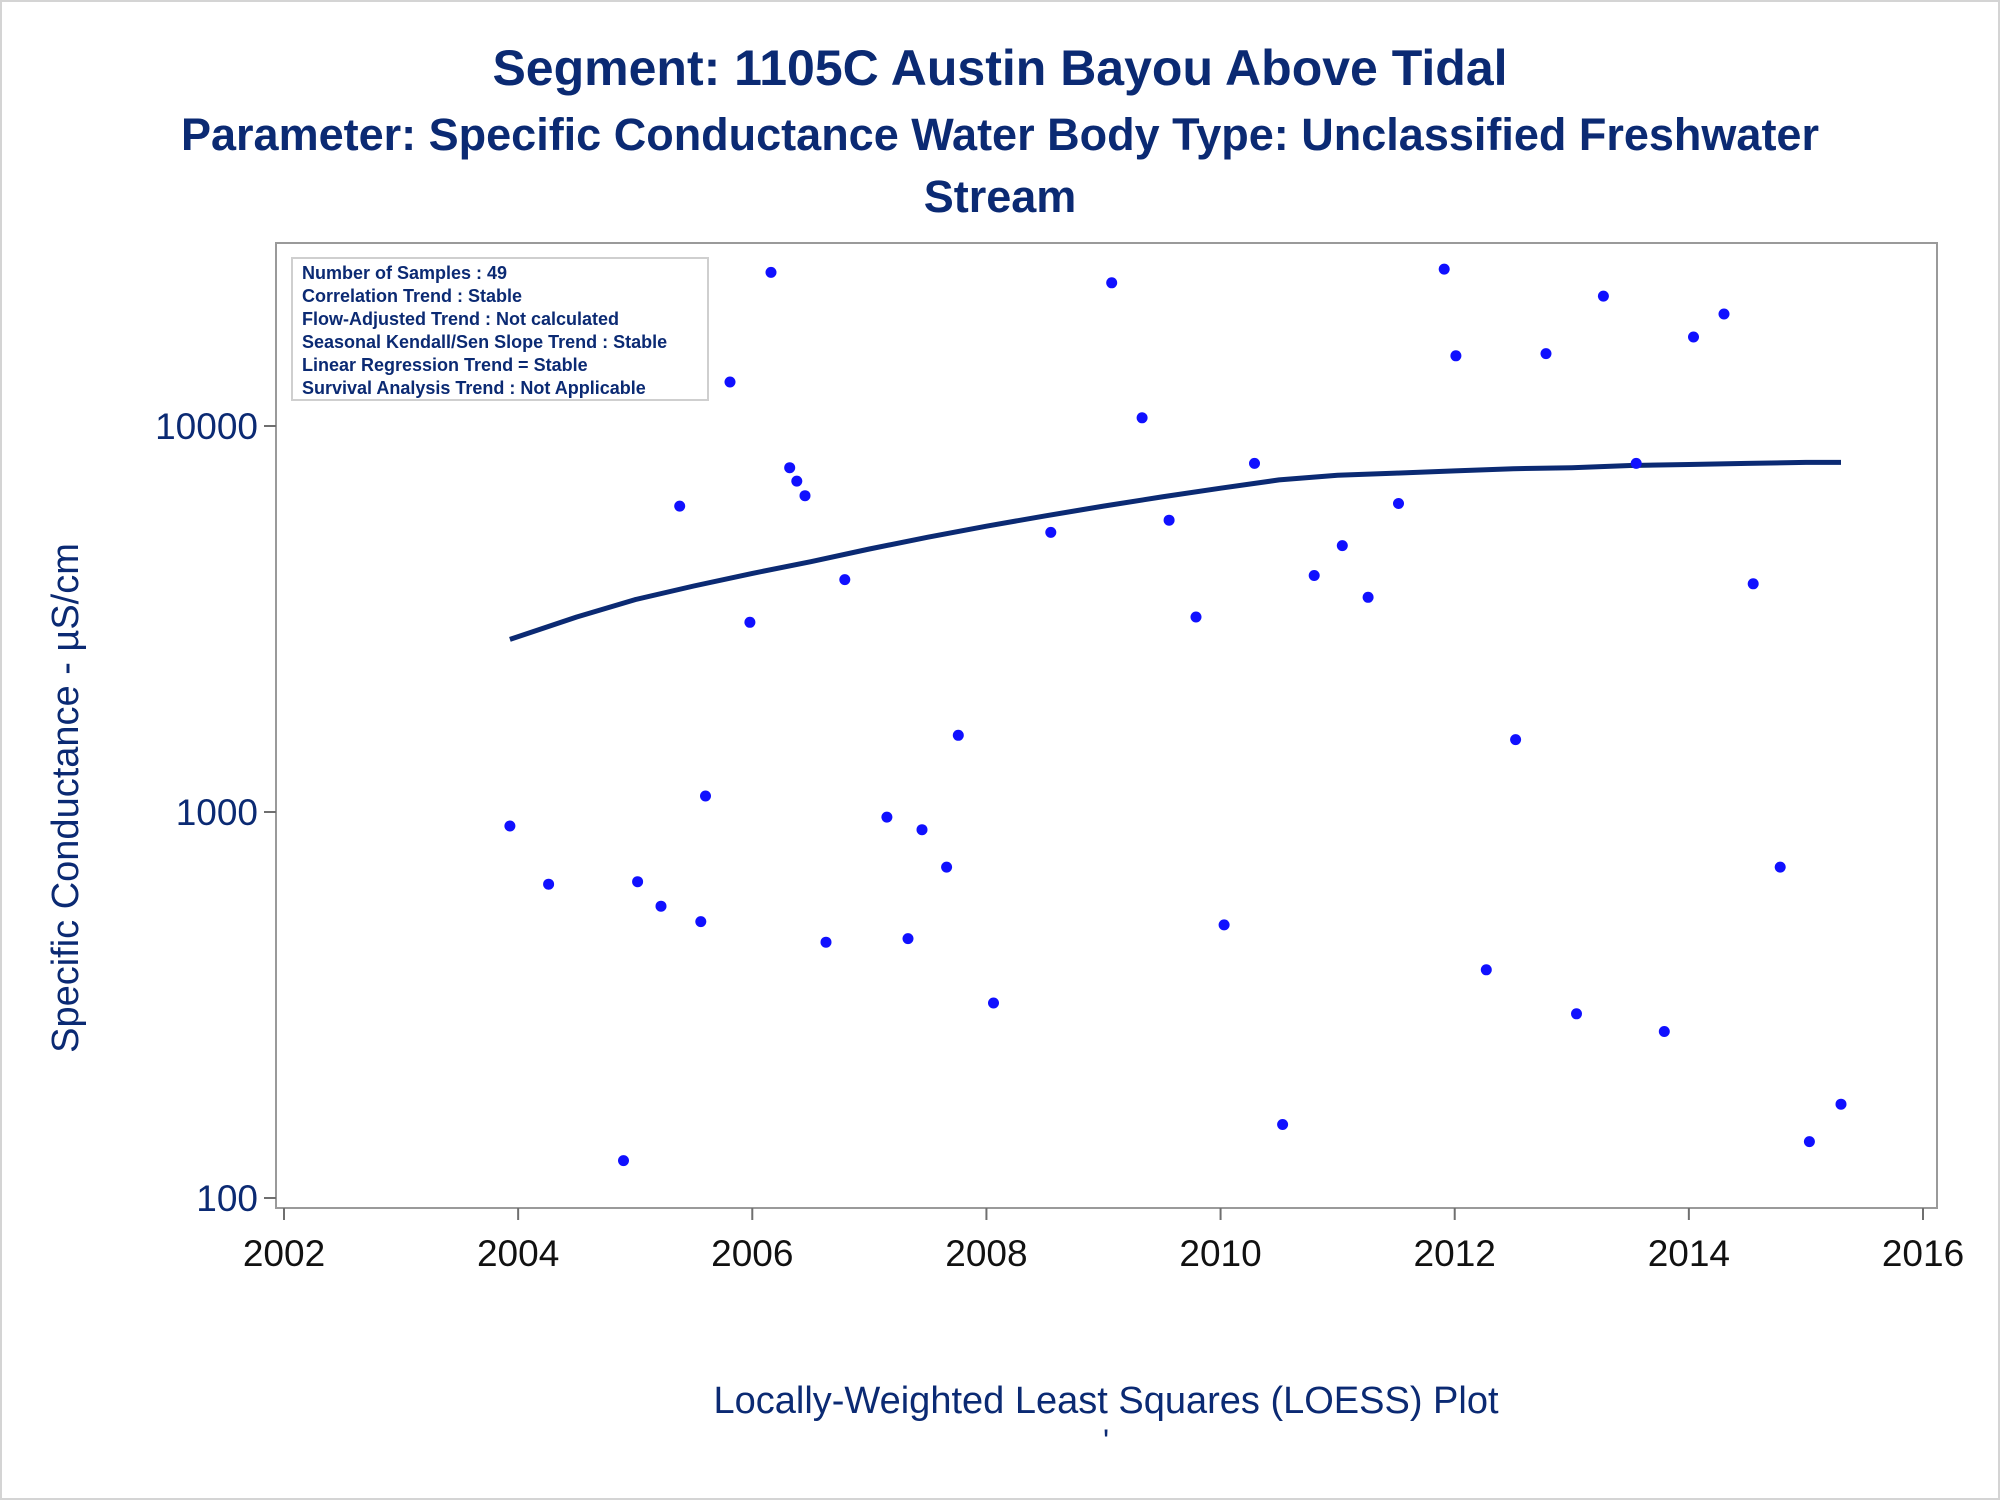 The height and width of the screenshot is (1500, 2000). Describe the element at coordinates (445, 365) in the screenshot. I see `info-line: Linear Regression Trend = Stable` at that location.